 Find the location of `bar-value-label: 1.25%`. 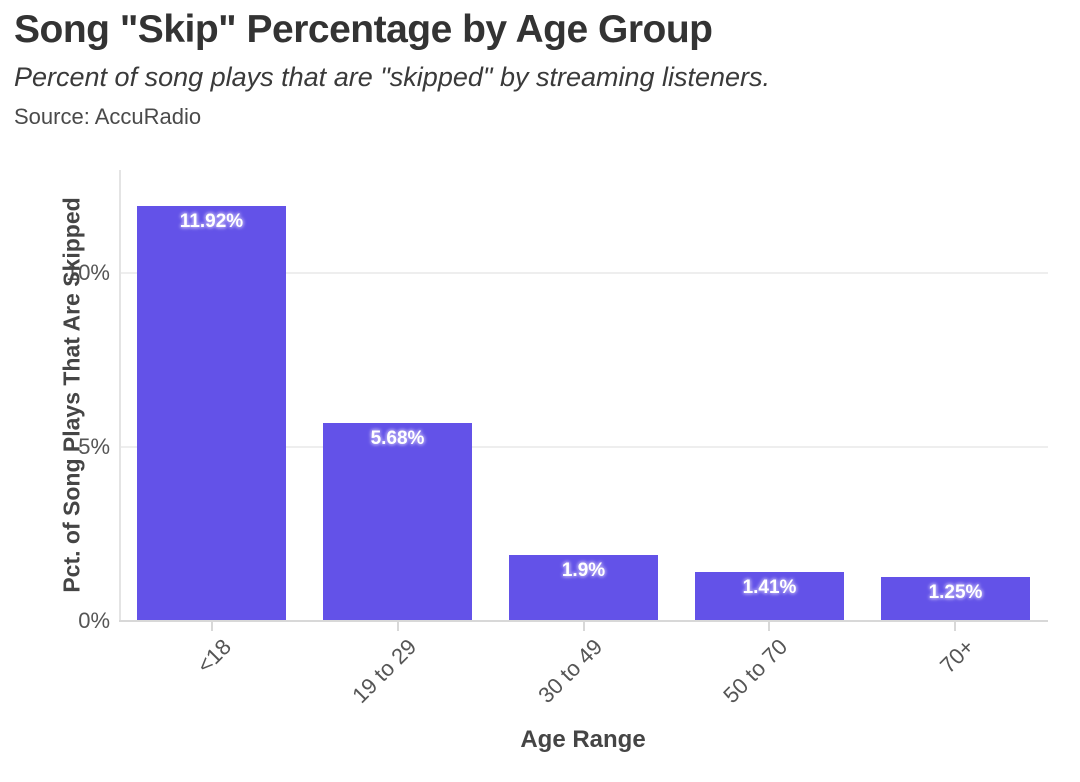

bar-value-label: 1.25% is located at coordinates (955, 592).